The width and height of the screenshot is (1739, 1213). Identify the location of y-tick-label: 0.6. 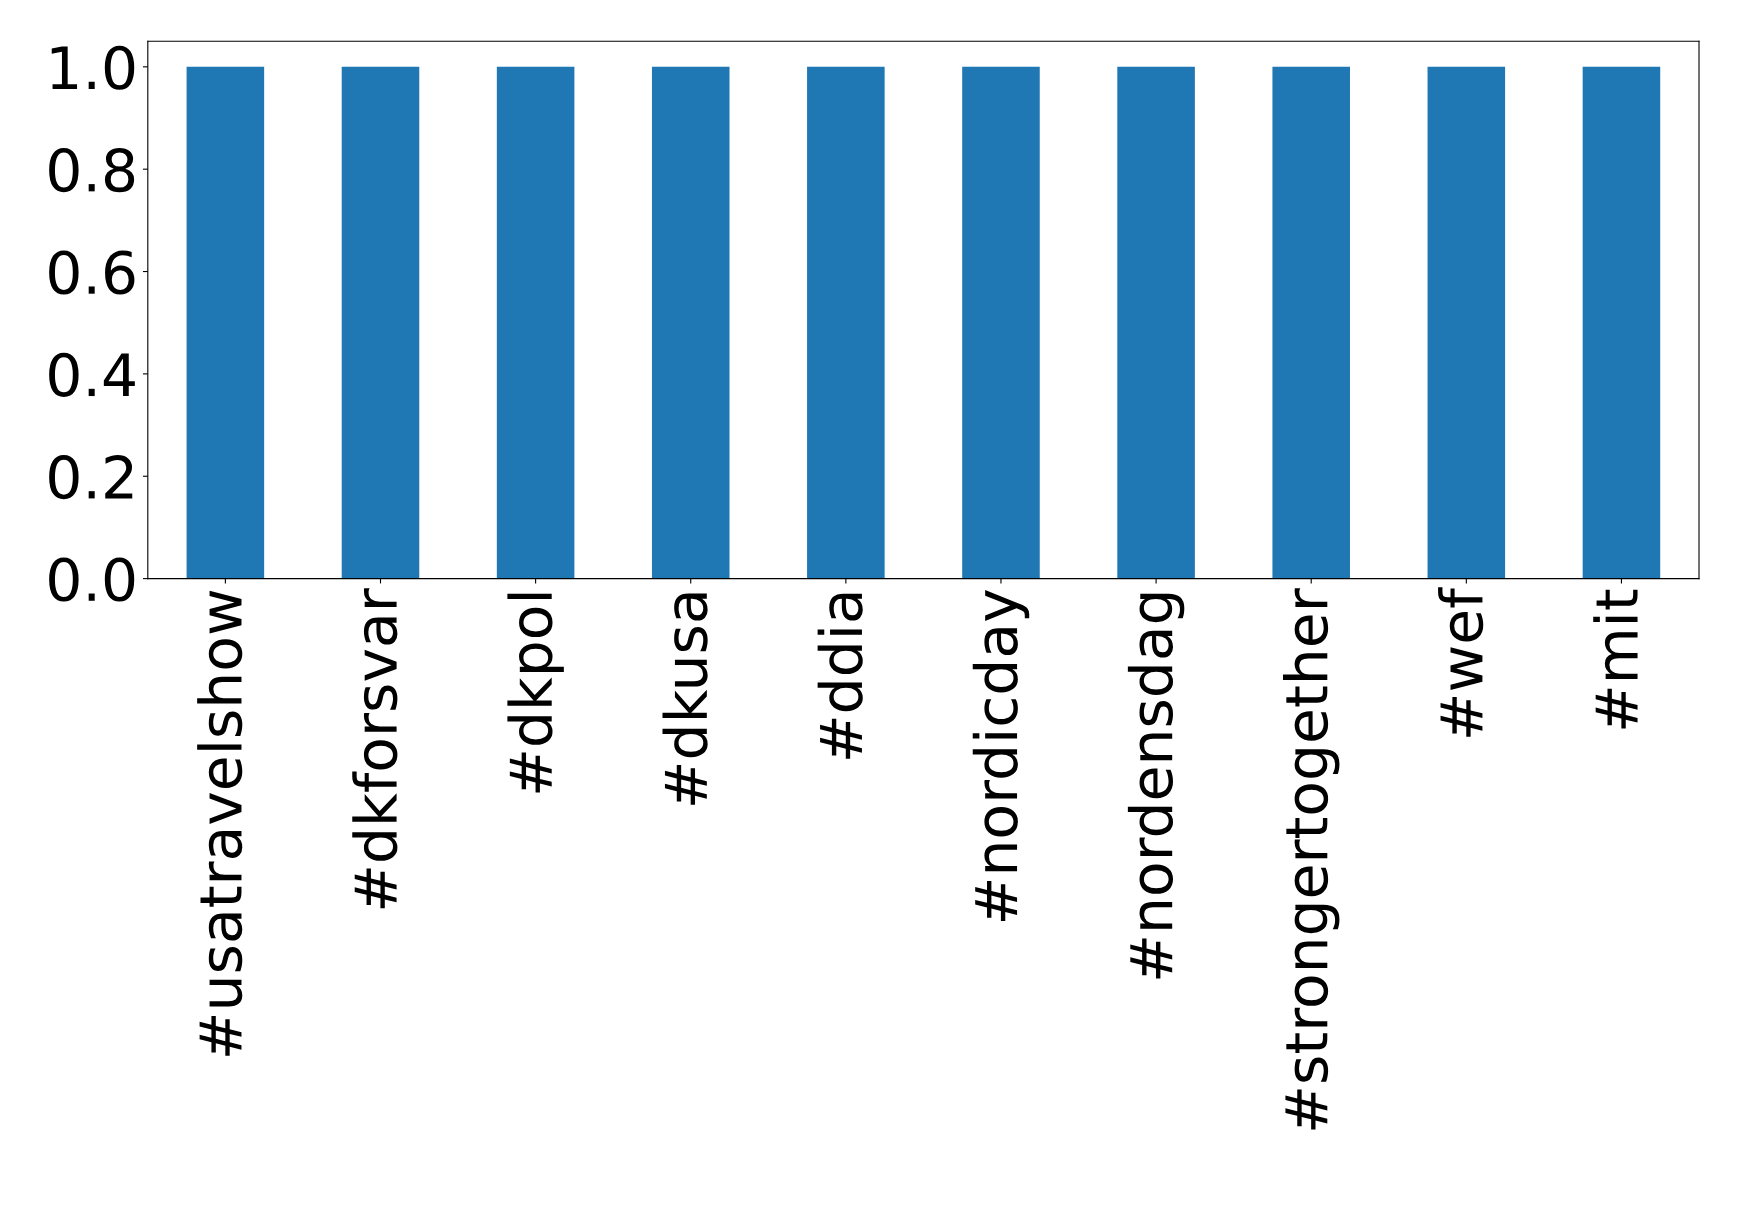
(92, 272).